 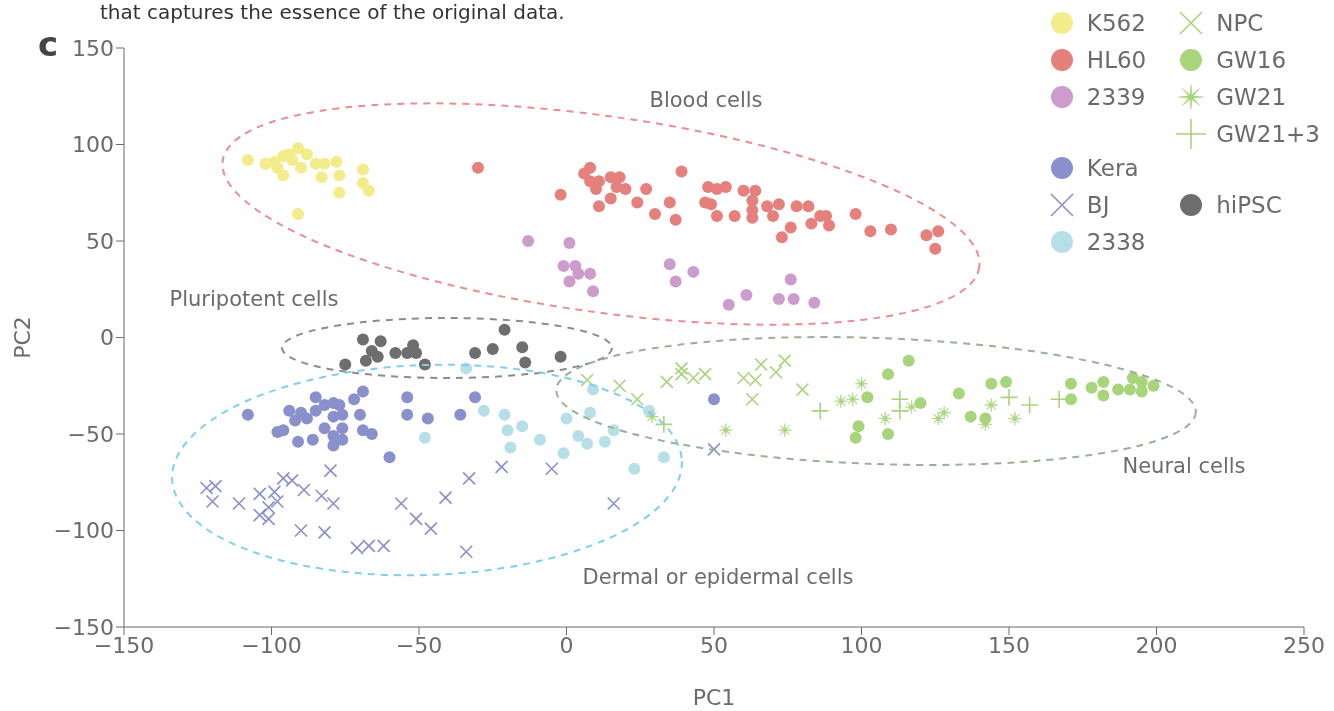 What do you see at coordinates (93, 48) in the screenshot?
I see `y-tick-label: 150` at bounding box center [93, 48].